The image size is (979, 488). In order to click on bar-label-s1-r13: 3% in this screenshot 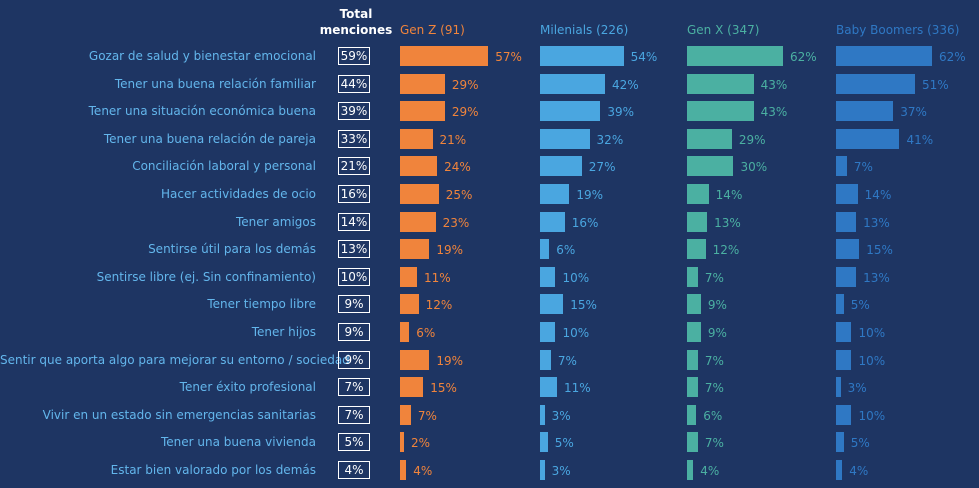, I will do `click(561, 415)`.